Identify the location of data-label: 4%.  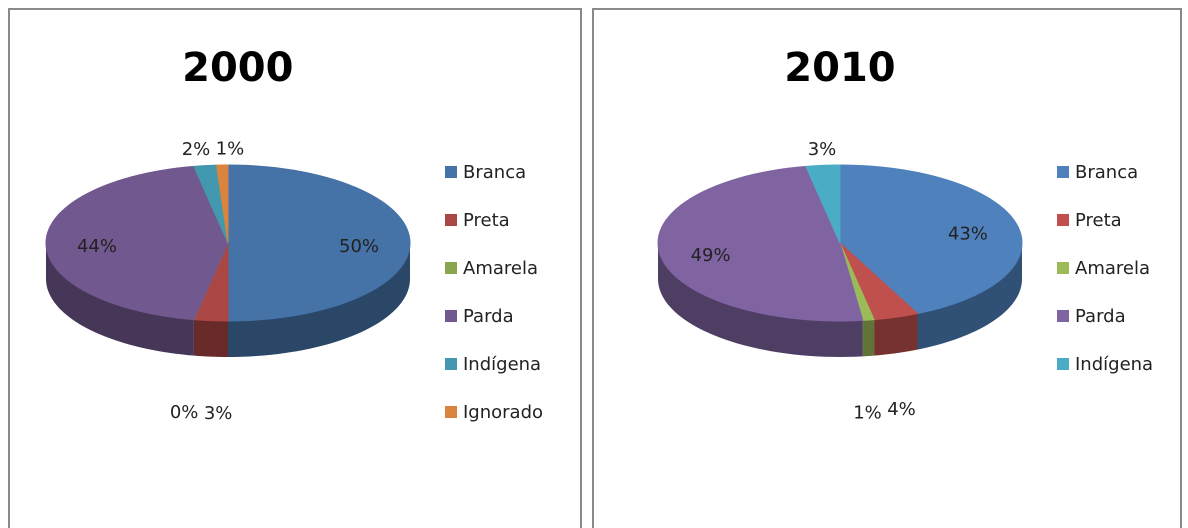
(901, 409).